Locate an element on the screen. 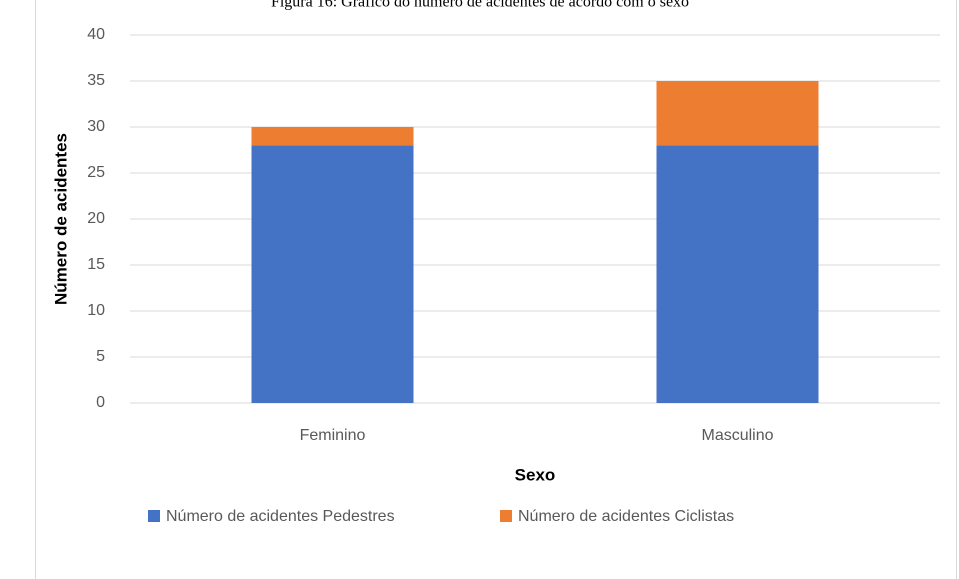 This screenshot has height=579, width=959. y-tick-label: 0 is located at coordinates (100, 402).